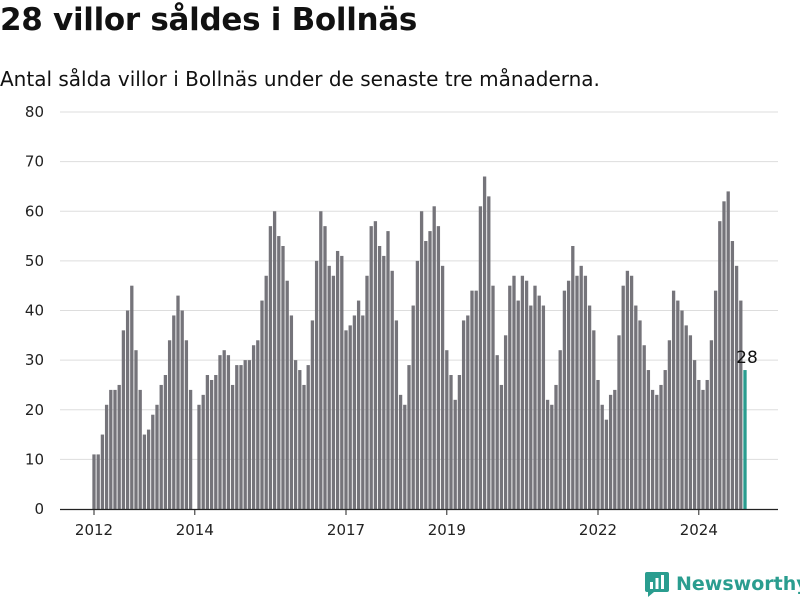 This screenshot has width=800, height=600. What do you see at coordinates (738, 584) in the screenshot?
I see `brand-name: Newsworthy` at bounding box center [738, 584].